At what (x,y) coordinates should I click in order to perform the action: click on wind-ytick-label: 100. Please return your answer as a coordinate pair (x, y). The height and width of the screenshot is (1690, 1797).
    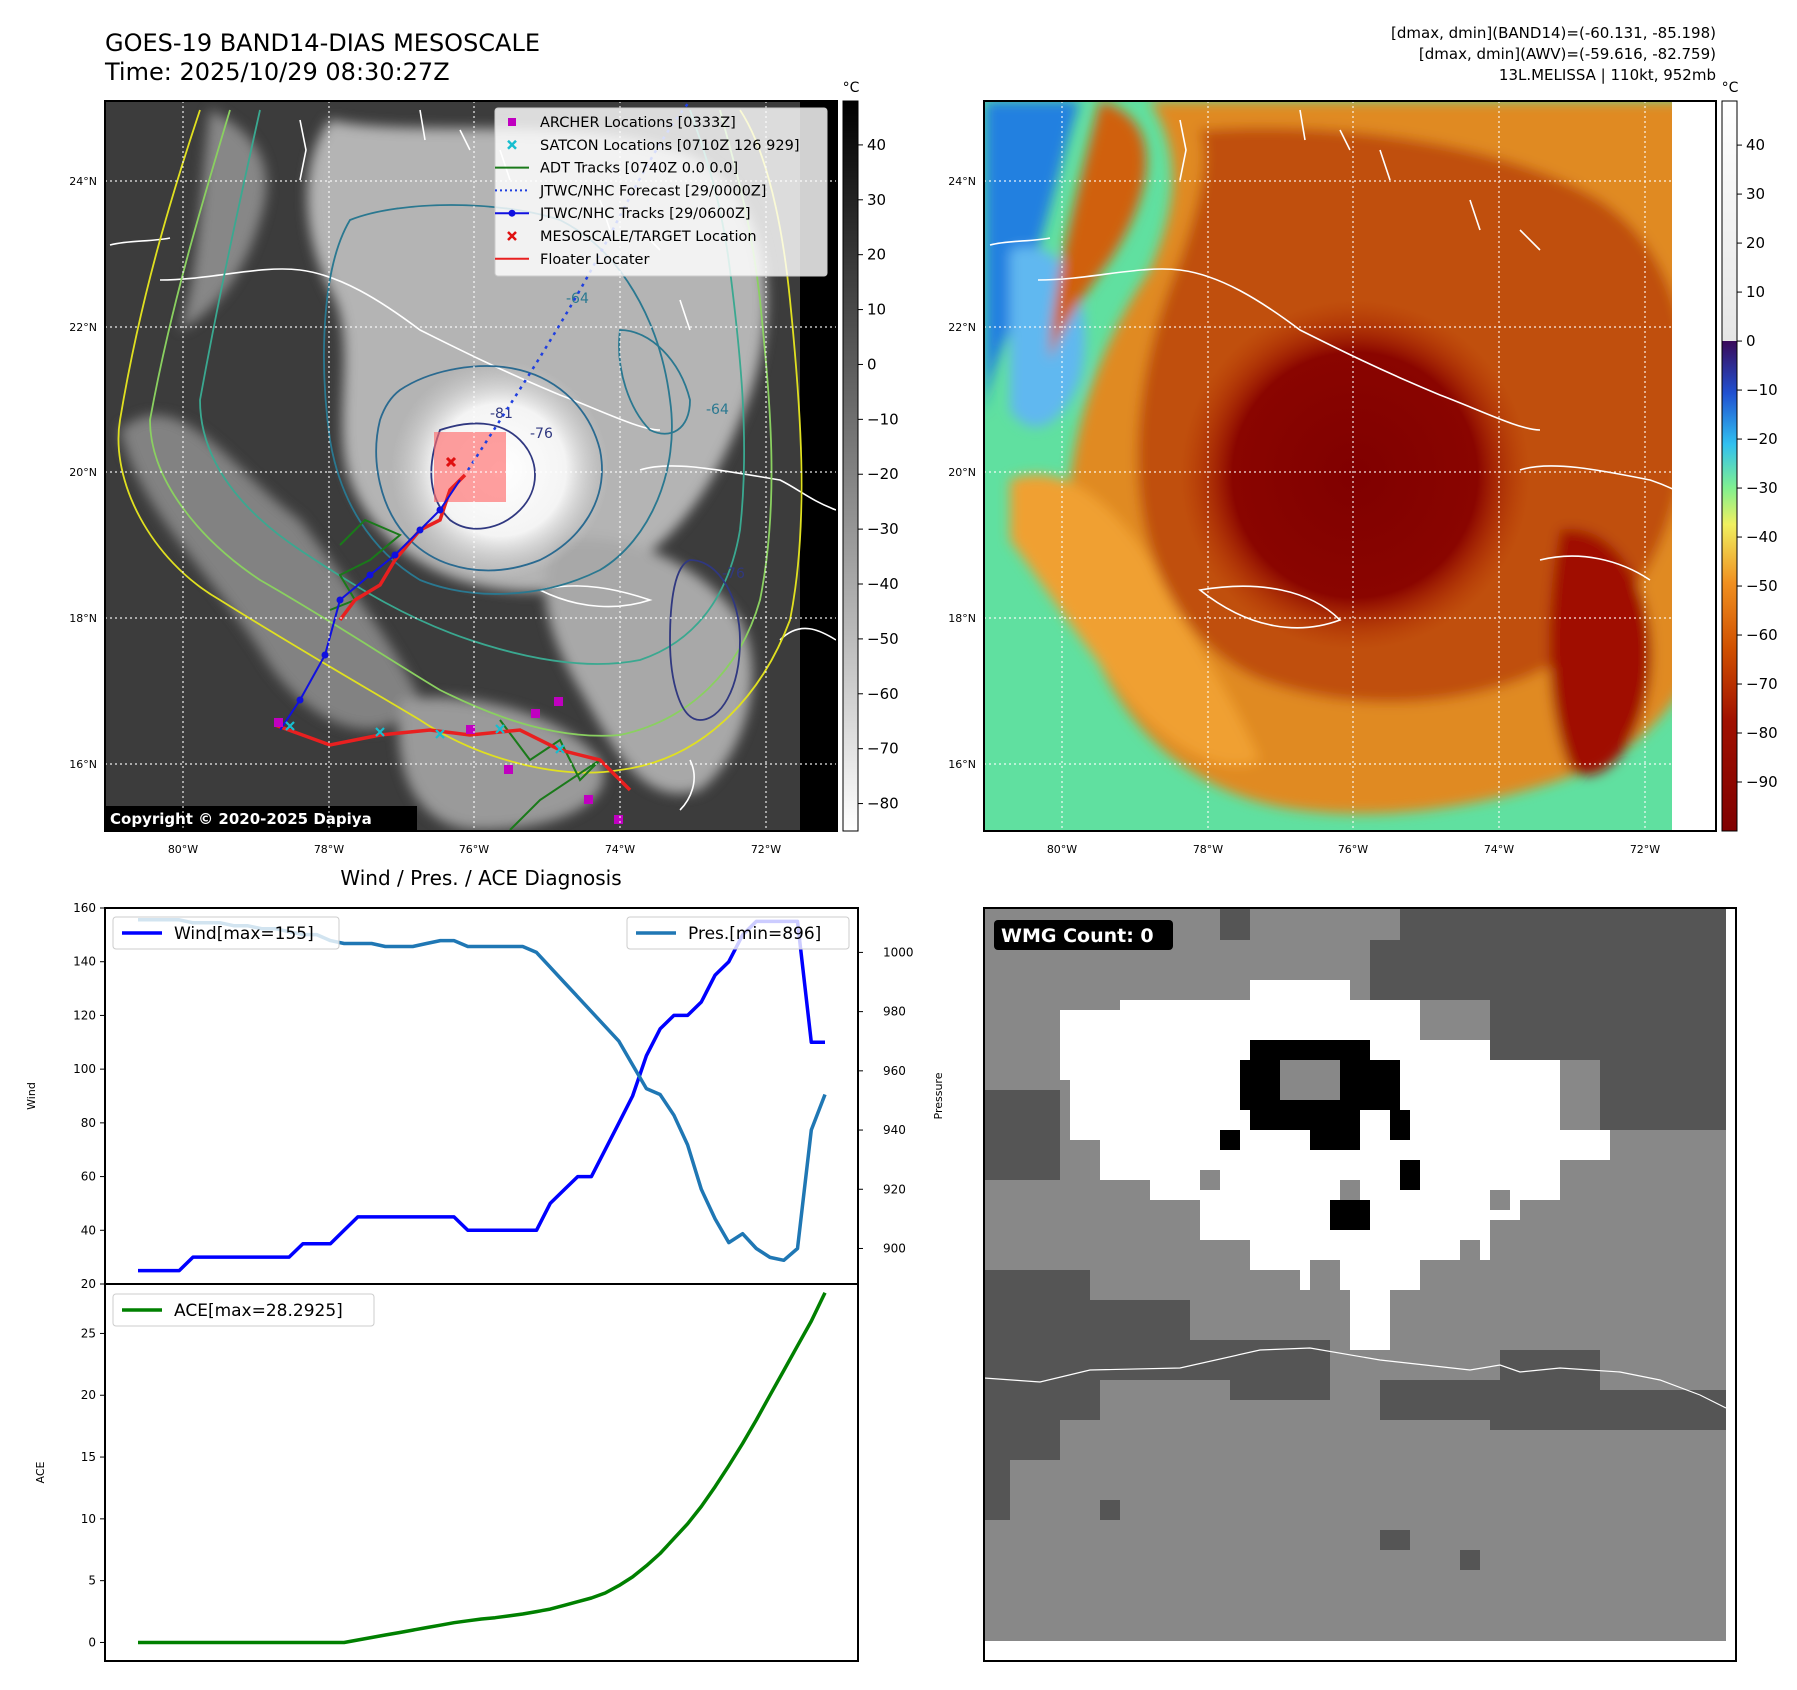
    Looking at the image, I should click on (84, 1069).